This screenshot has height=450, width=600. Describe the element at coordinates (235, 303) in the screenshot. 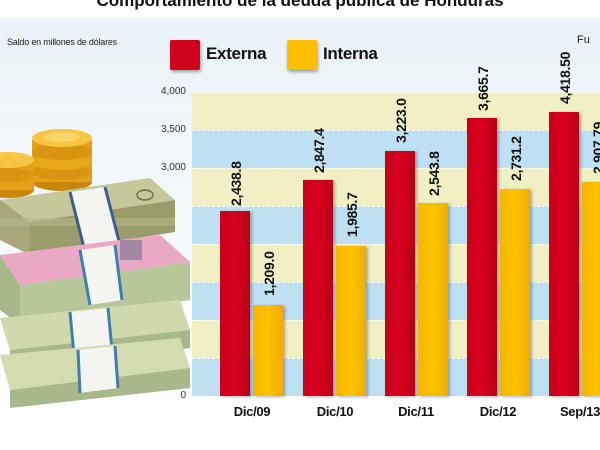

I see `bar-externa-dic09` at that location.